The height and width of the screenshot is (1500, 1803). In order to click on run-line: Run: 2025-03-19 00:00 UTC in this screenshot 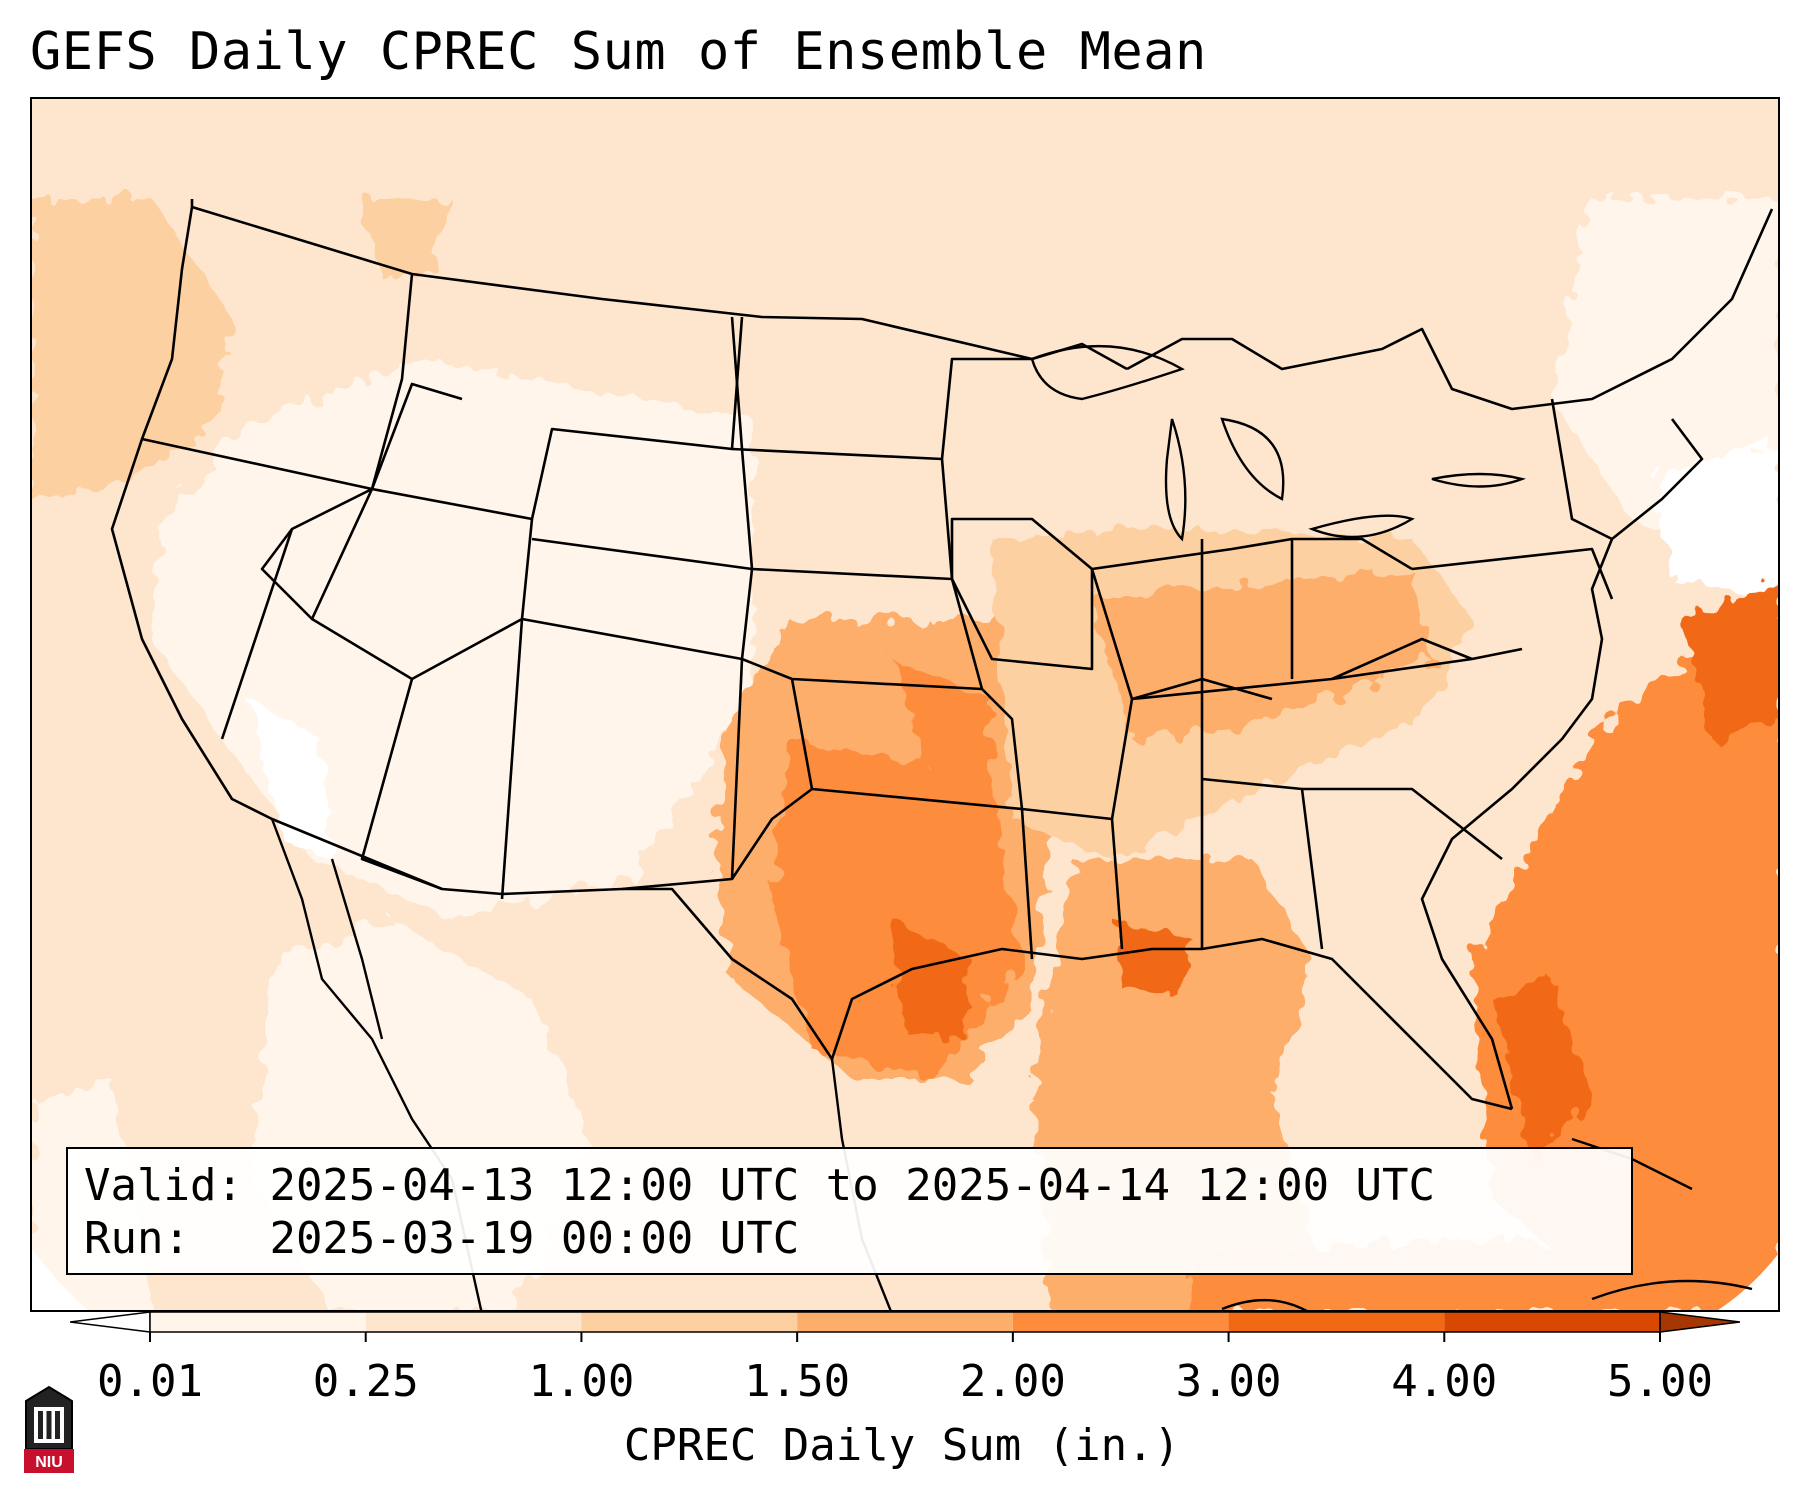, I will do `click(849, 1238)`.